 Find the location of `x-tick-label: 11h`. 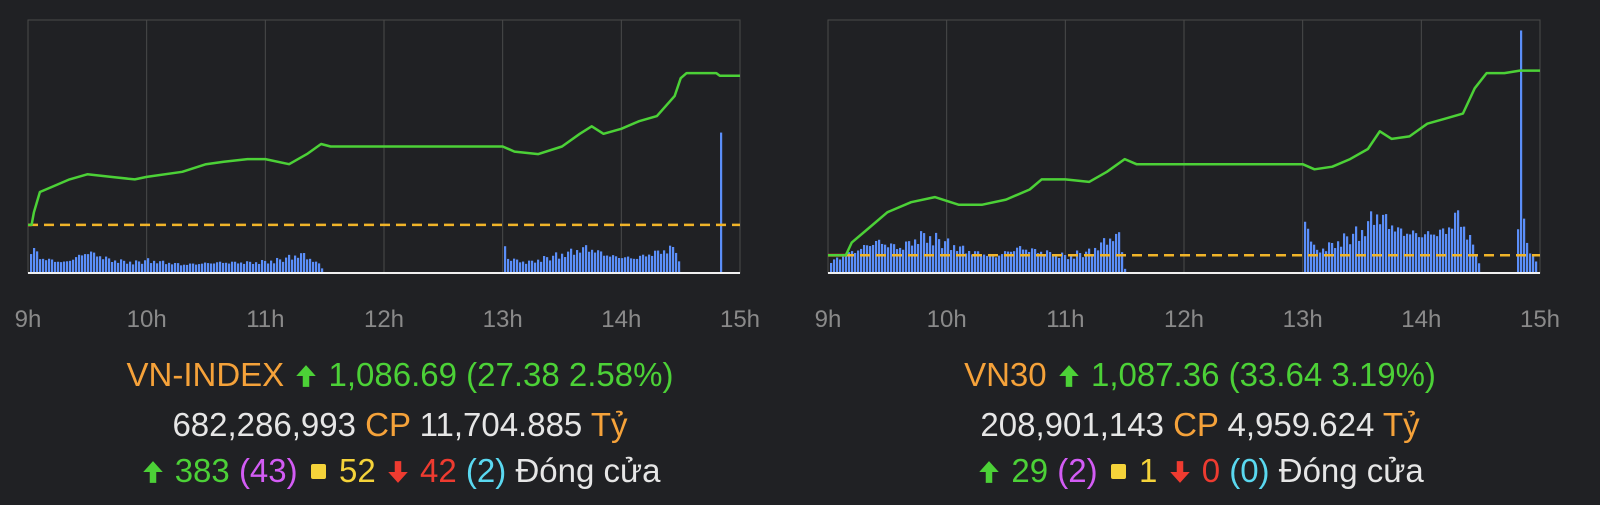

x-tick-label: 11h is located at coordinates (1065, 319).